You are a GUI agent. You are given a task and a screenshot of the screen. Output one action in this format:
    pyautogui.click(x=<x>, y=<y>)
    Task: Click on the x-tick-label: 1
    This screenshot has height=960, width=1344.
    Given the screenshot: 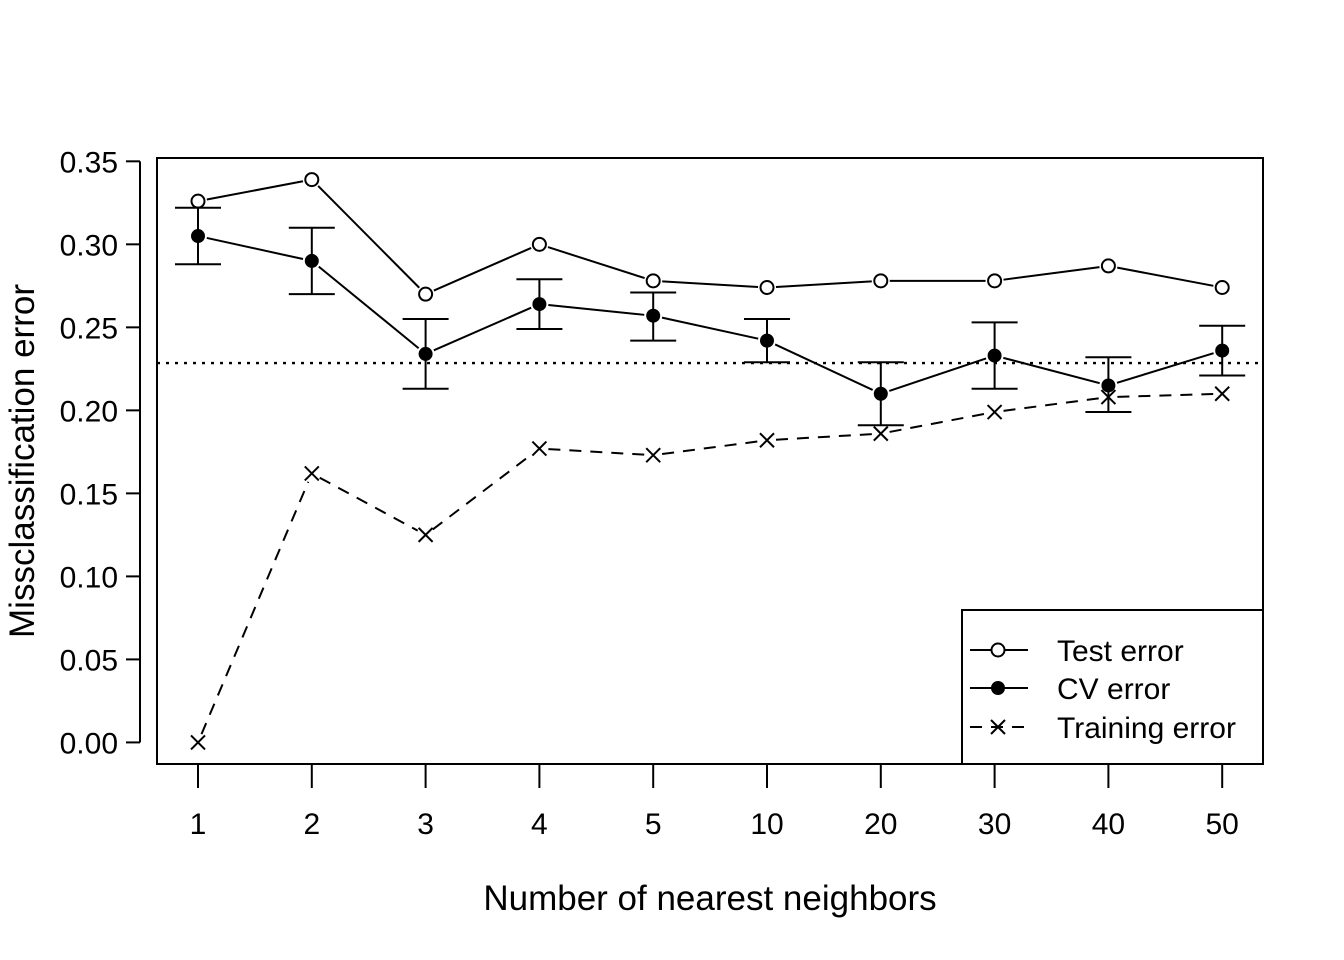 What is the action you would take?
    pyautogui.click(x=198, y=824)
    